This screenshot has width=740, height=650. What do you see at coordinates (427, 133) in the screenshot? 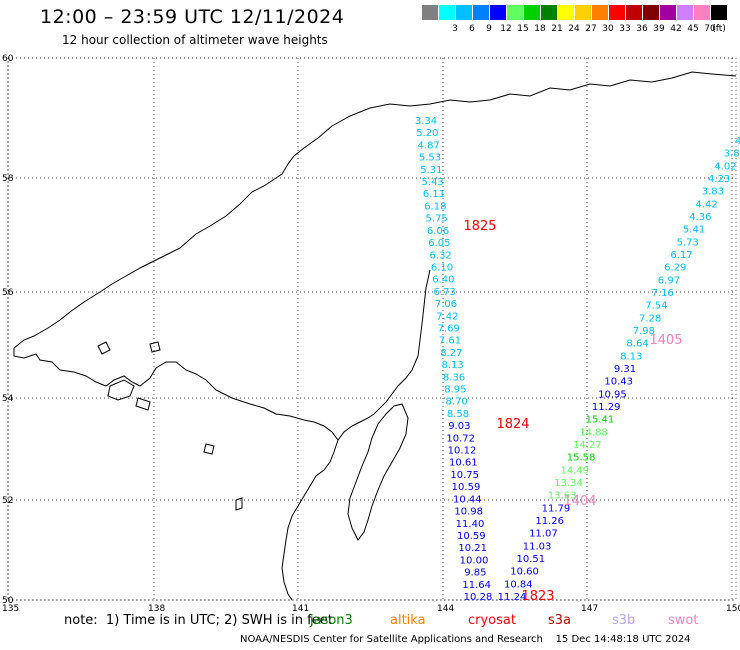
I see `wave-height-reading: 5.20` at bounding box center [427, 133].